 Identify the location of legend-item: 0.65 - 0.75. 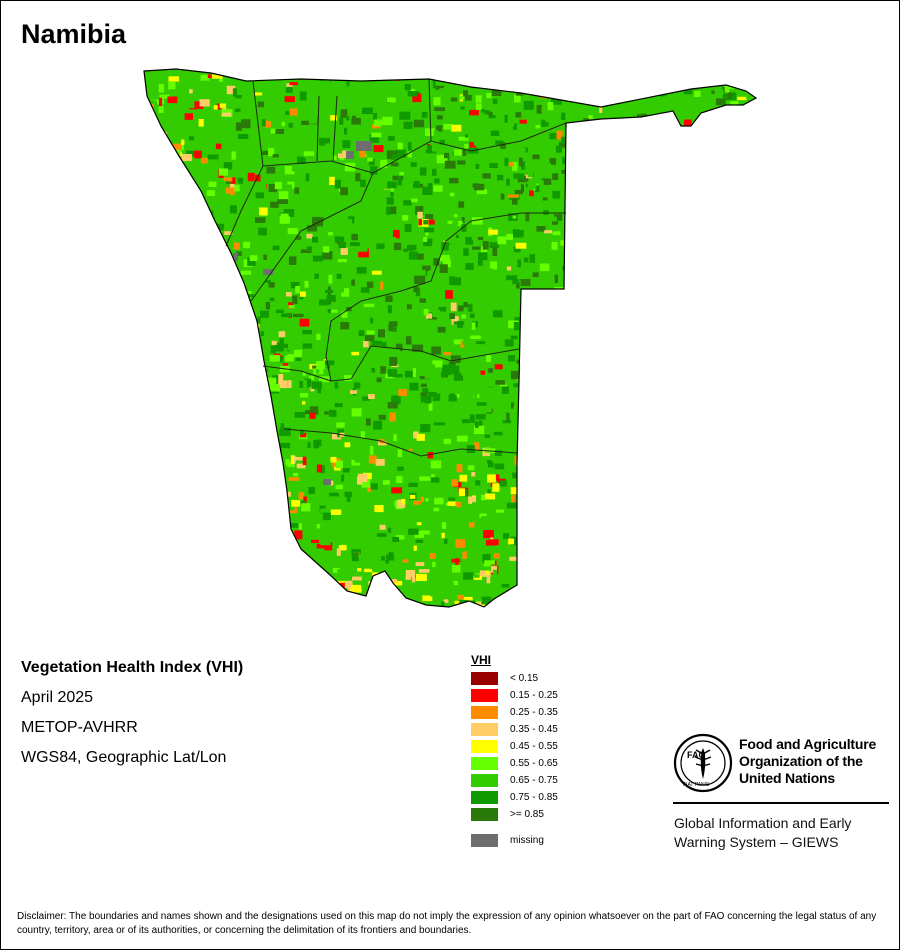
(514, 780).